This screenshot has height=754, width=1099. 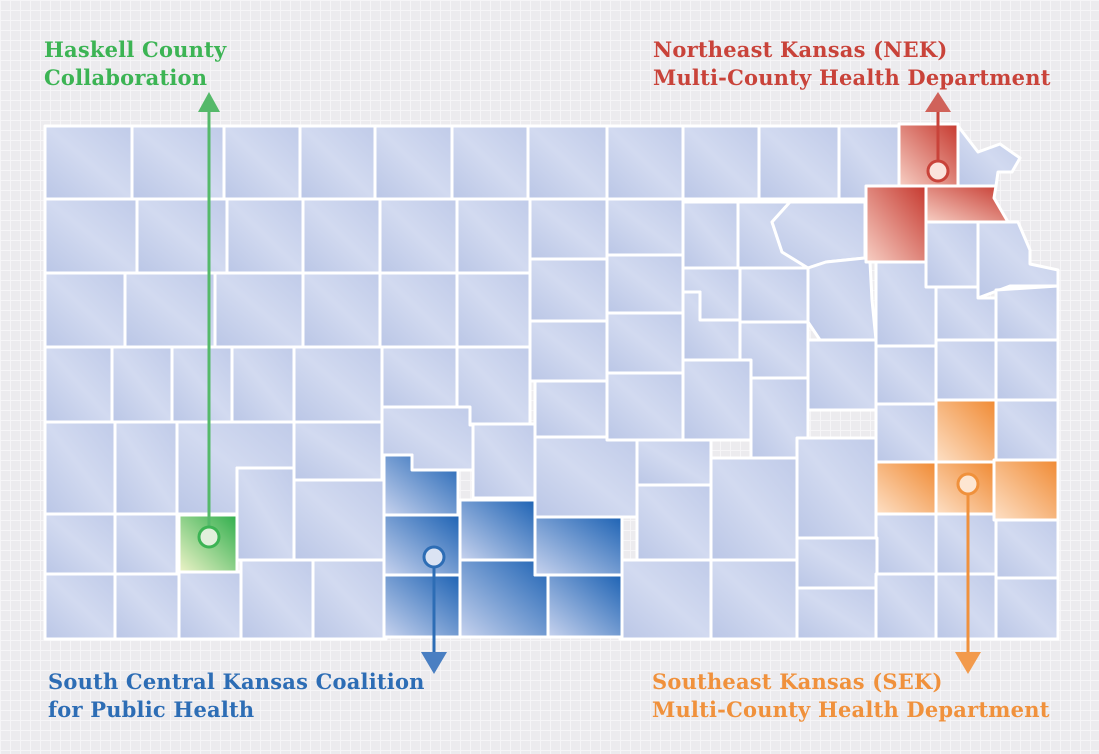 I want to click on label-nek-line2: Multi-County Health Department, so click(x=852, y=77).